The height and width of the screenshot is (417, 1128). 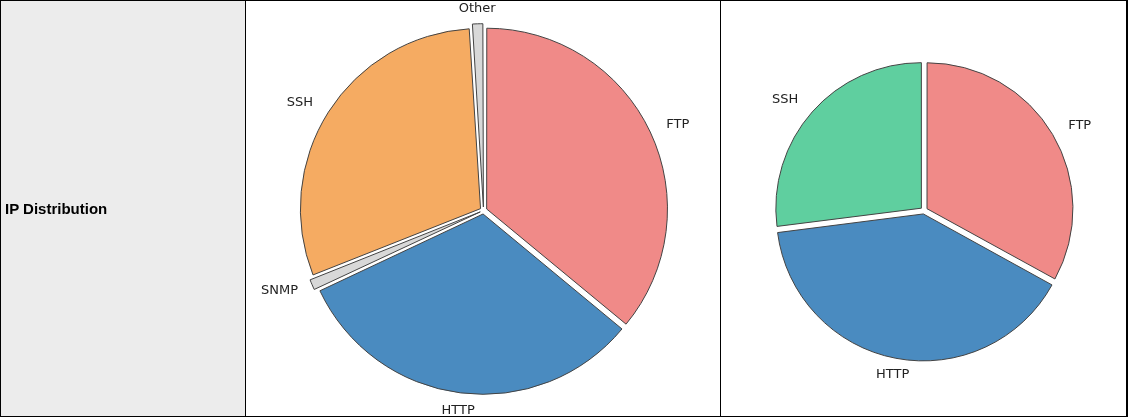 I want to click on slice-label: SNMP, so click(x=280, y=290).